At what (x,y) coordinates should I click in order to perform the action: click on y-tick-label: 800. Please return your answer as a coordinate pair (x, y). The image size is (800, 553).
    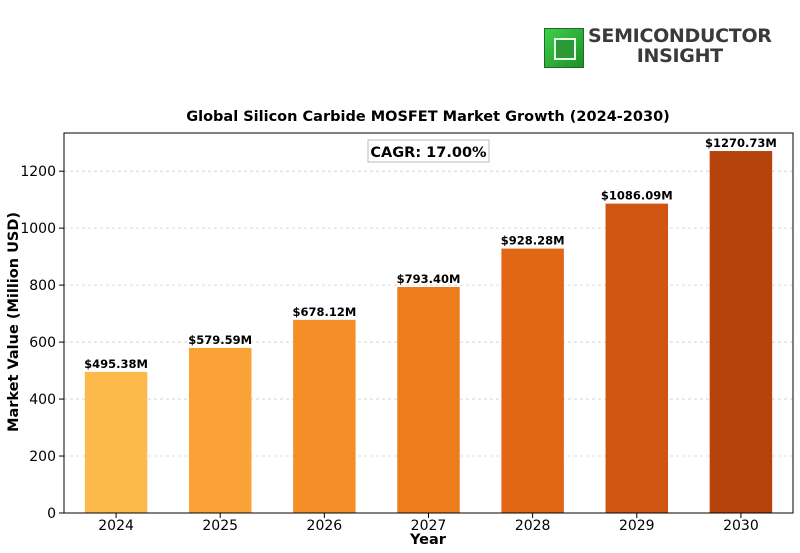
    Looking at the image, I should click on (42, 286).